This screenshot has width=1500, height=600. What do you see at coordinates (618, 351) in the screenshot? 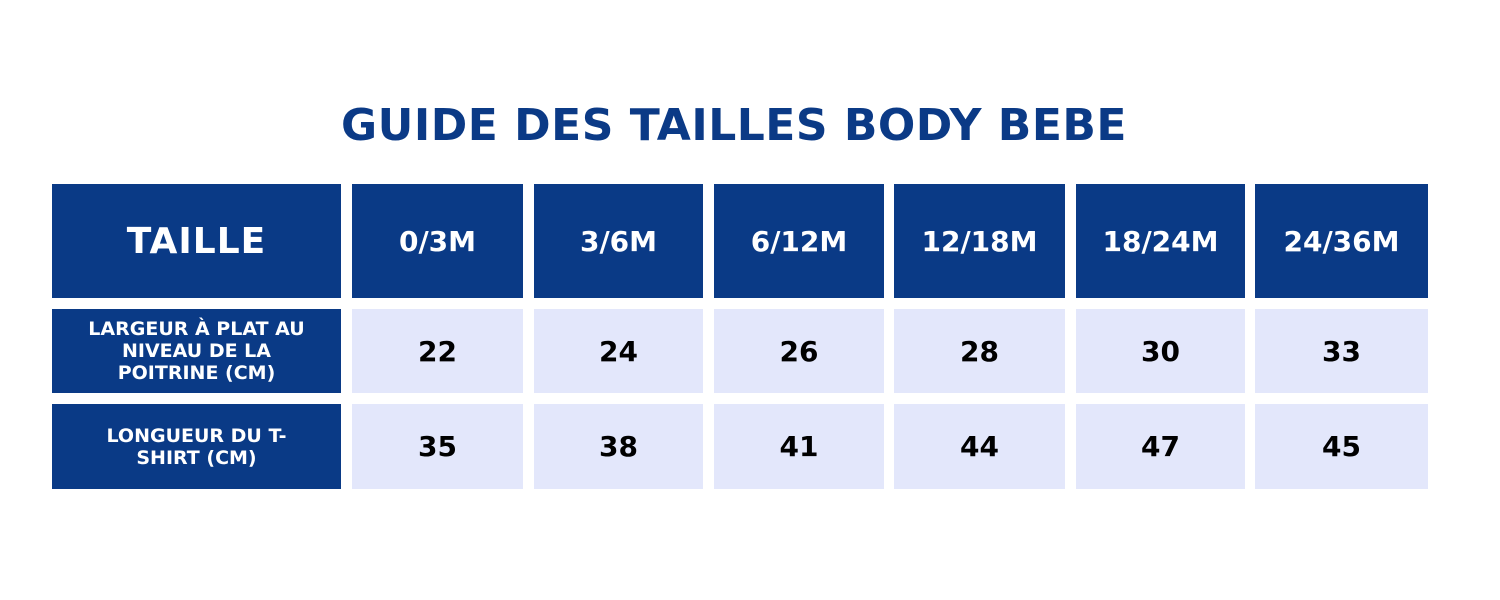
I see `table-cell: 24` at bounding box center [618, 351].